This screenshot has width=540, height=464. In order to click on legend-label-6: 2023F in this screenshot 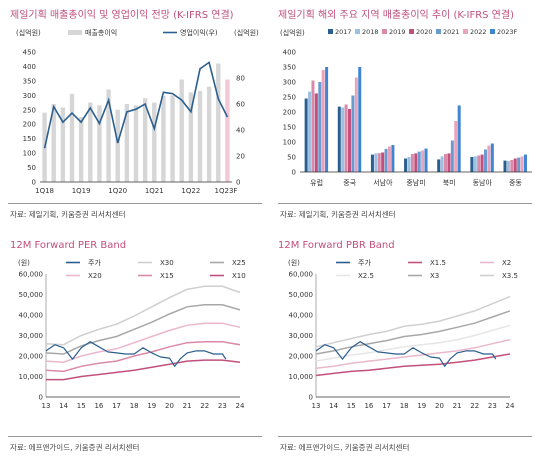, I will do `click(507, 32)`.